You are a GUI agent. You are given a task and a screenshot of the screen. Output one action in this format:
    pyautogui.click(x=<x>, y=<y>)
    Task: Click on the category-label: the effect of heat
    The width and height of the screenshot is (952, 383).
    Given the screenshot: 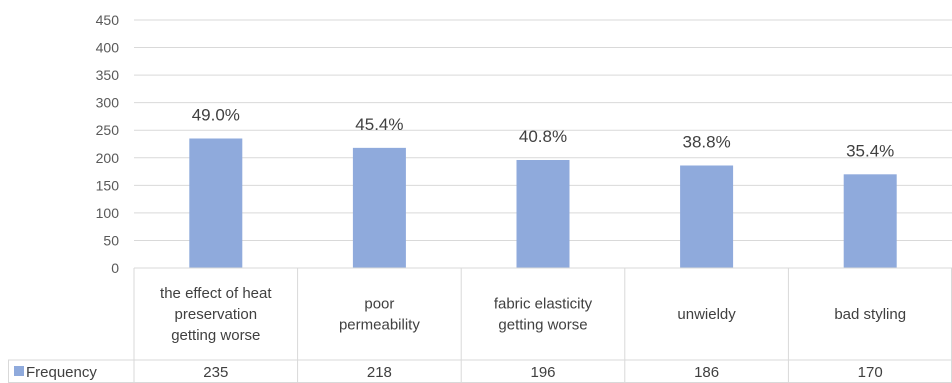 What is the action you would take?
    pyautogui.click(x=216, y=293)
    